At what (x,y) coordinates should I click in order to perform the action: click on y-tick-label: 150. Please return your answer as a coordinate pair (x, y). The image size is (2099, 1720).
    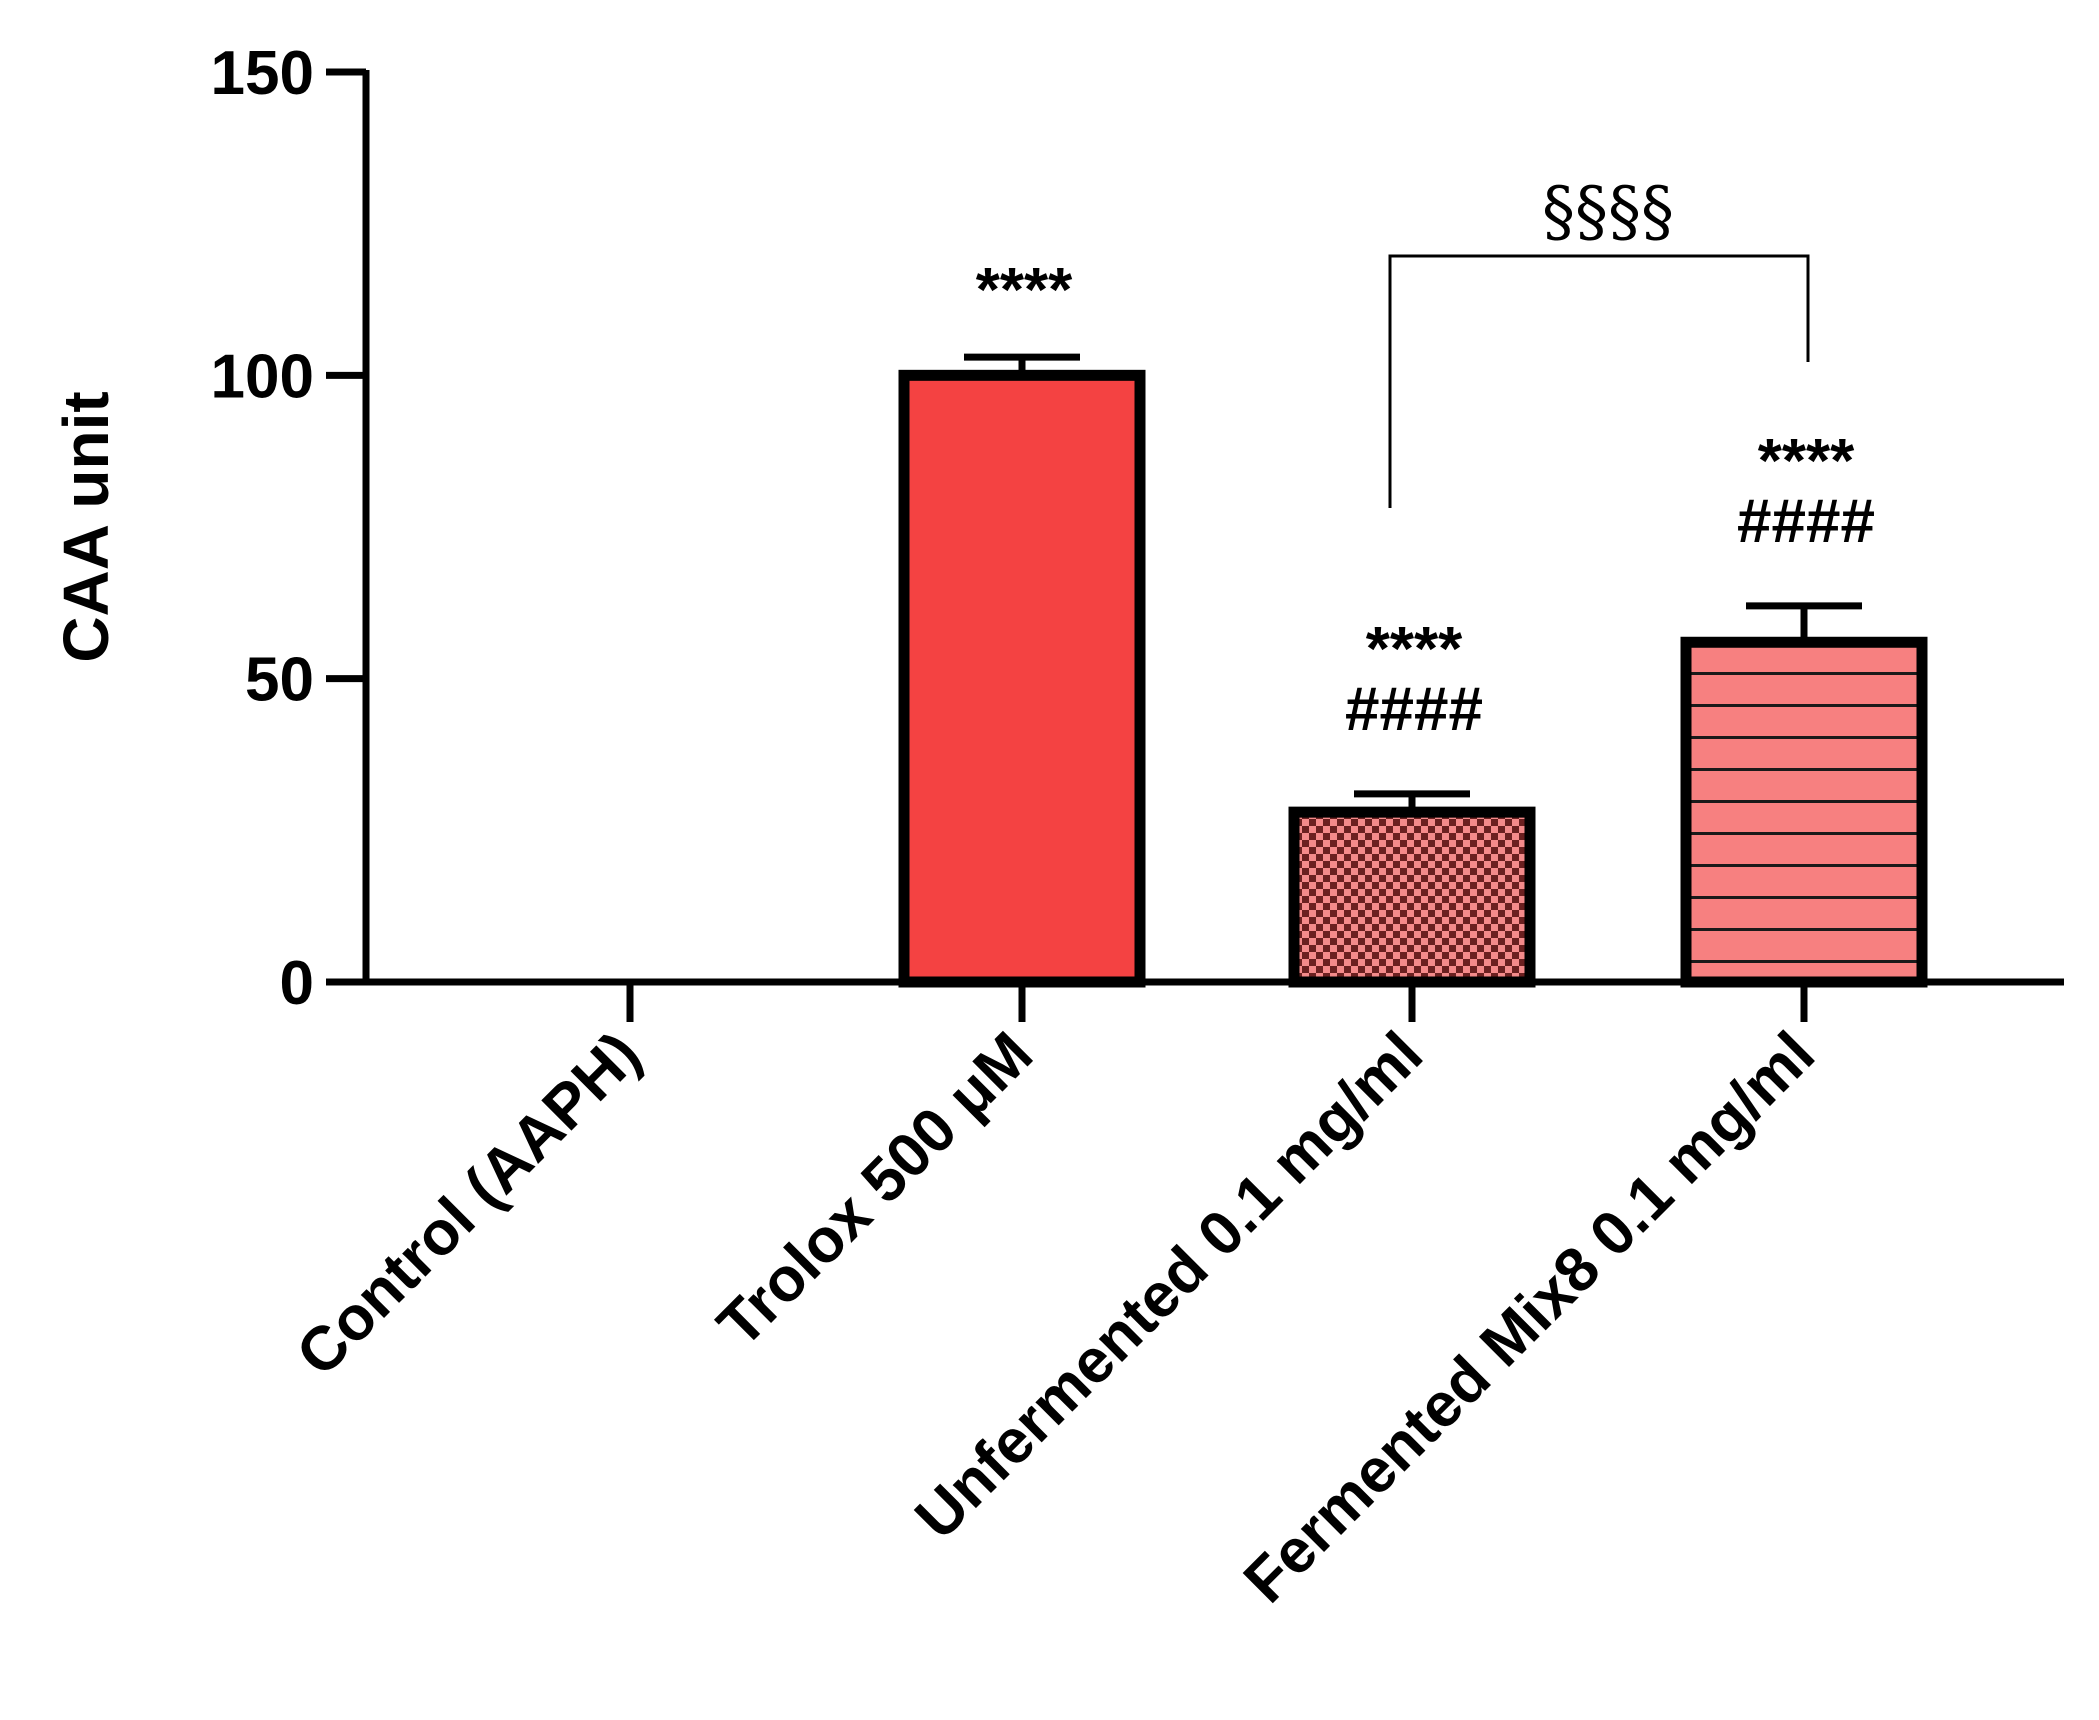
    Looking at the image, I should click on (262, 73).